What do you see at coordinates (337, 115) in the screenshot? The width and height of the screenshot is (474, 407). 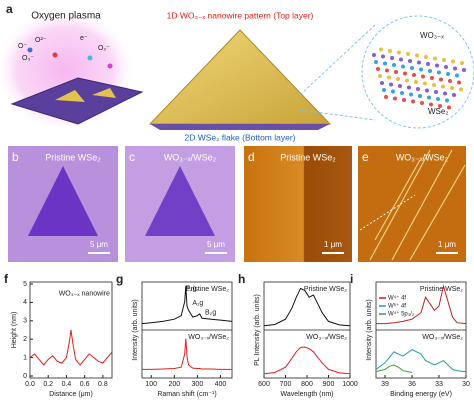 I see `zoom-line` at bounding box center [337, 115].